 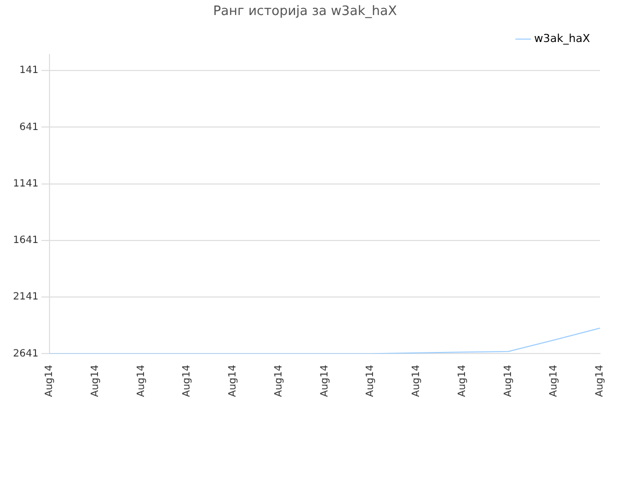 I want to click on y-tick-label: 1141, so click(x=25, y=184).